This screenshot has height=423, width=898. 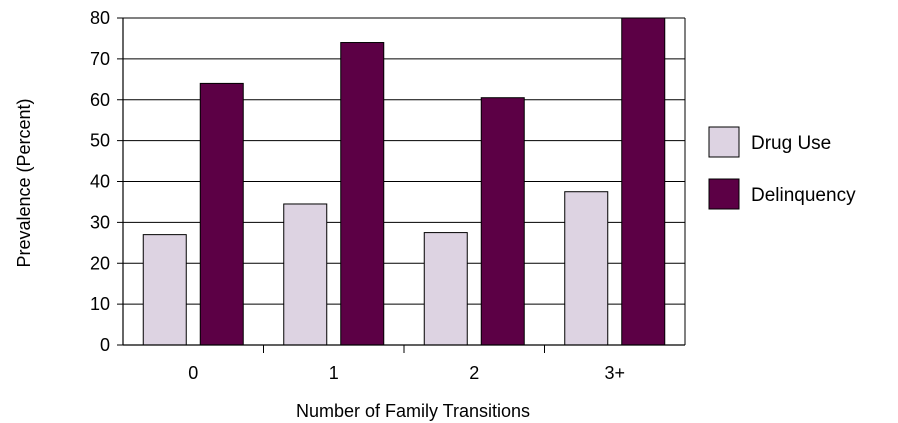 What do you see at coordinates (100, 59) in the screenshot?
I see `y-tick-label: 70` at bounding box center [100, 59].